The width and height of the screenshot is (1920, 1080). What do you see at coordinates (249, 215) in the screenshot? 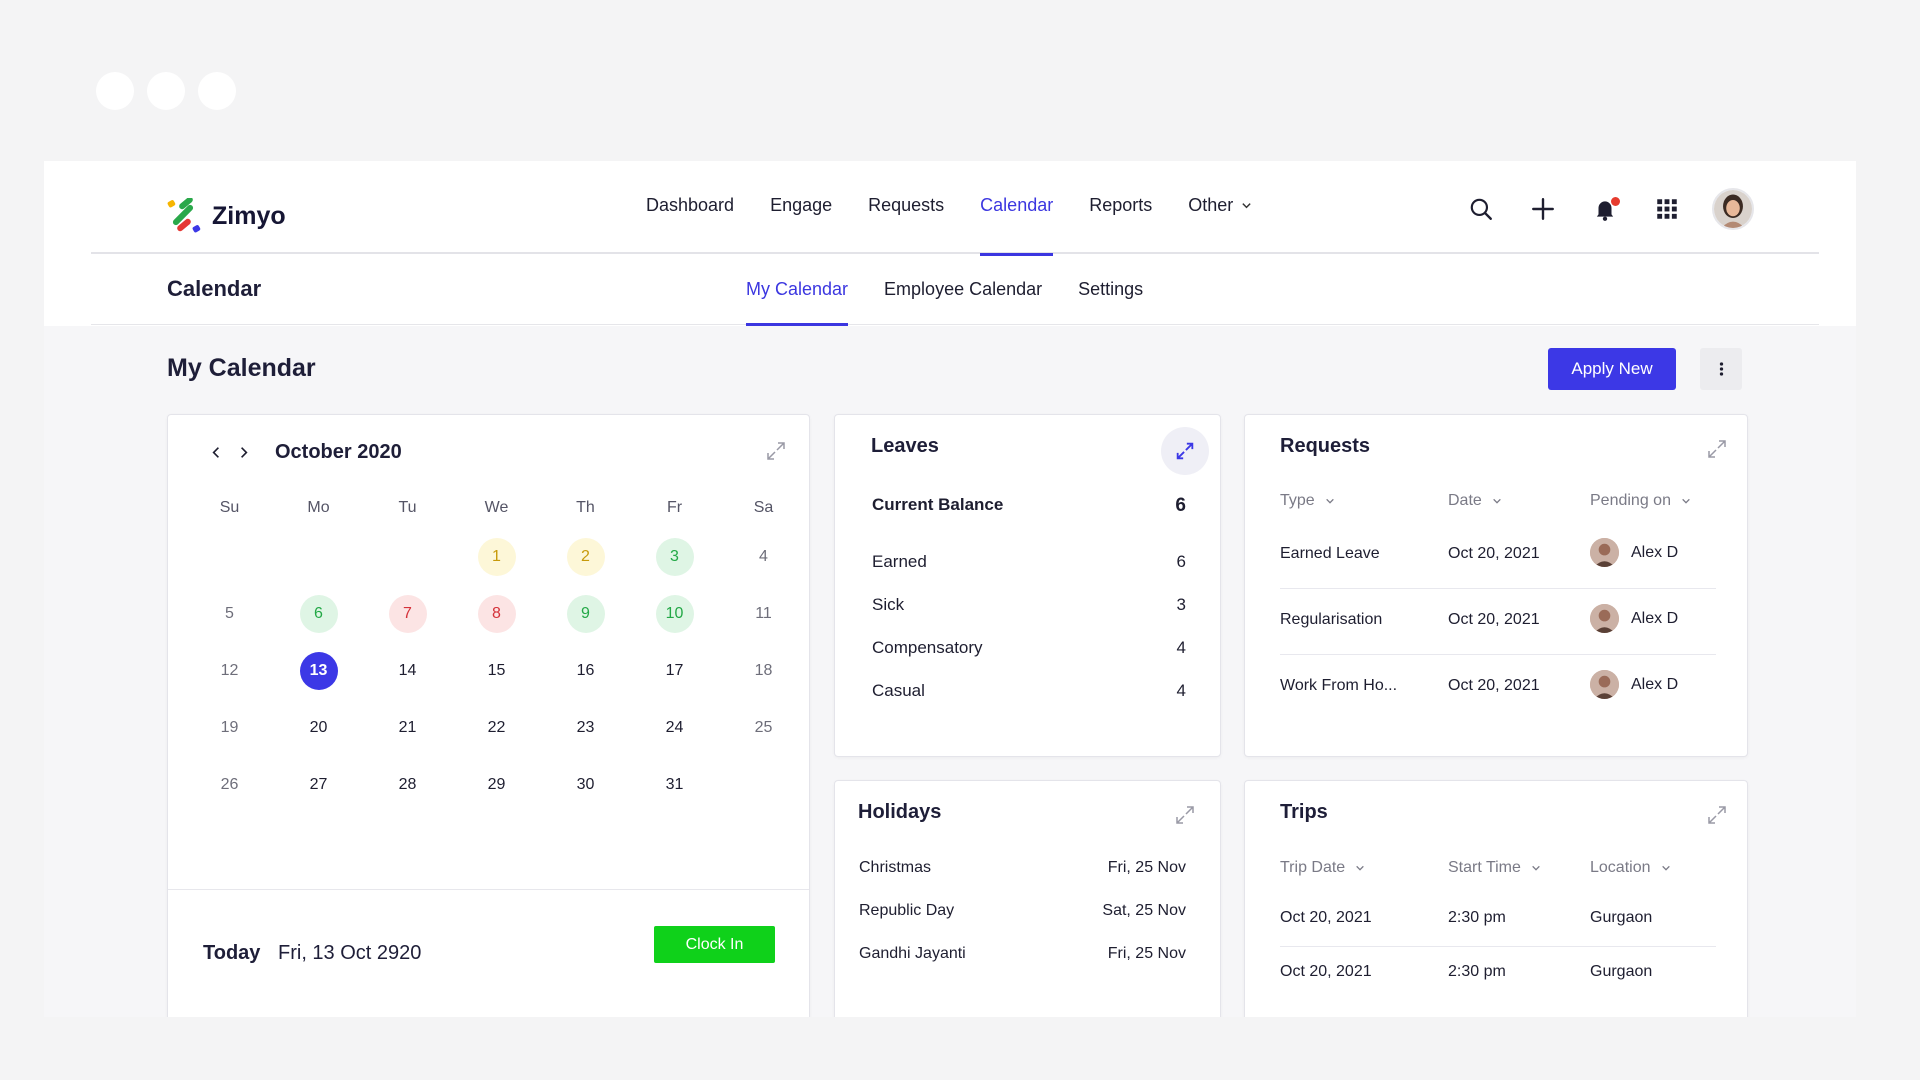
I see `brand-name: Zimyo` at bounding box center [249, 215].